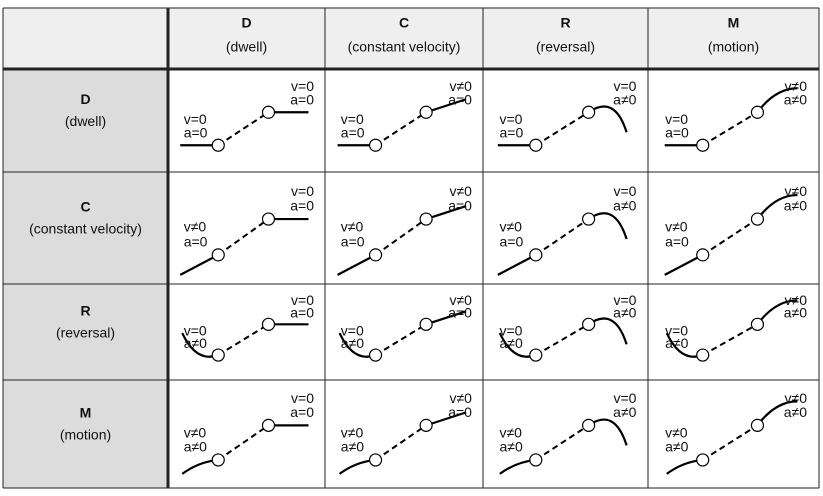 This screenshot has height=496, width=823. I want to click on column-label: (dwell), so click(246, 47).